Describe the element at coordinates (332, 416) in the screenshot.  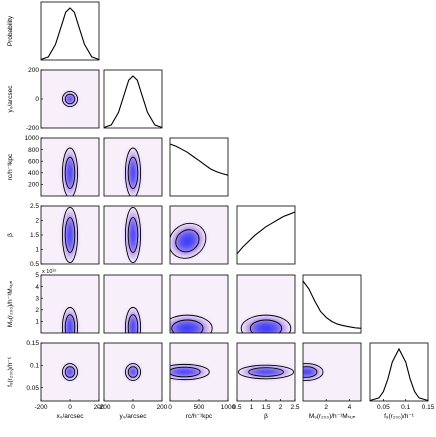
I see `x-axis-label: M₉(r₂₀₀)/h⁻¹Mₛᵤₙ` at that location.